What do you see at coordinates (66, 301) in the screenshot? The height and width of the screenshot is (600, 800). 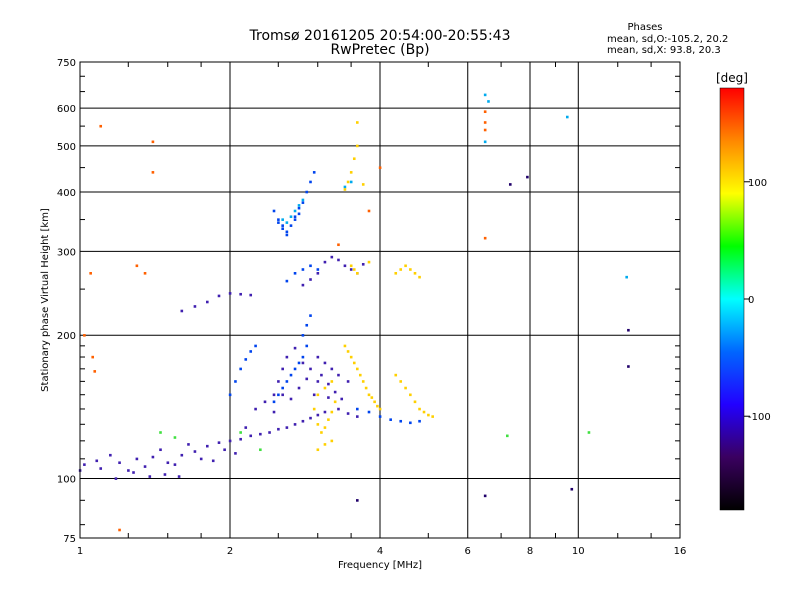 I see `y-axis-ticks: 75 100 200 300 400 500 600 750` at bounding box center [66, 301].